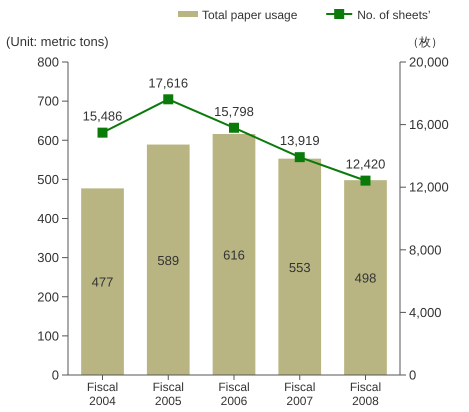  What do you see at coordinates (168, 82) in the screenshot?
I see `data-label: 17,616` at bounding box center [168, 82].